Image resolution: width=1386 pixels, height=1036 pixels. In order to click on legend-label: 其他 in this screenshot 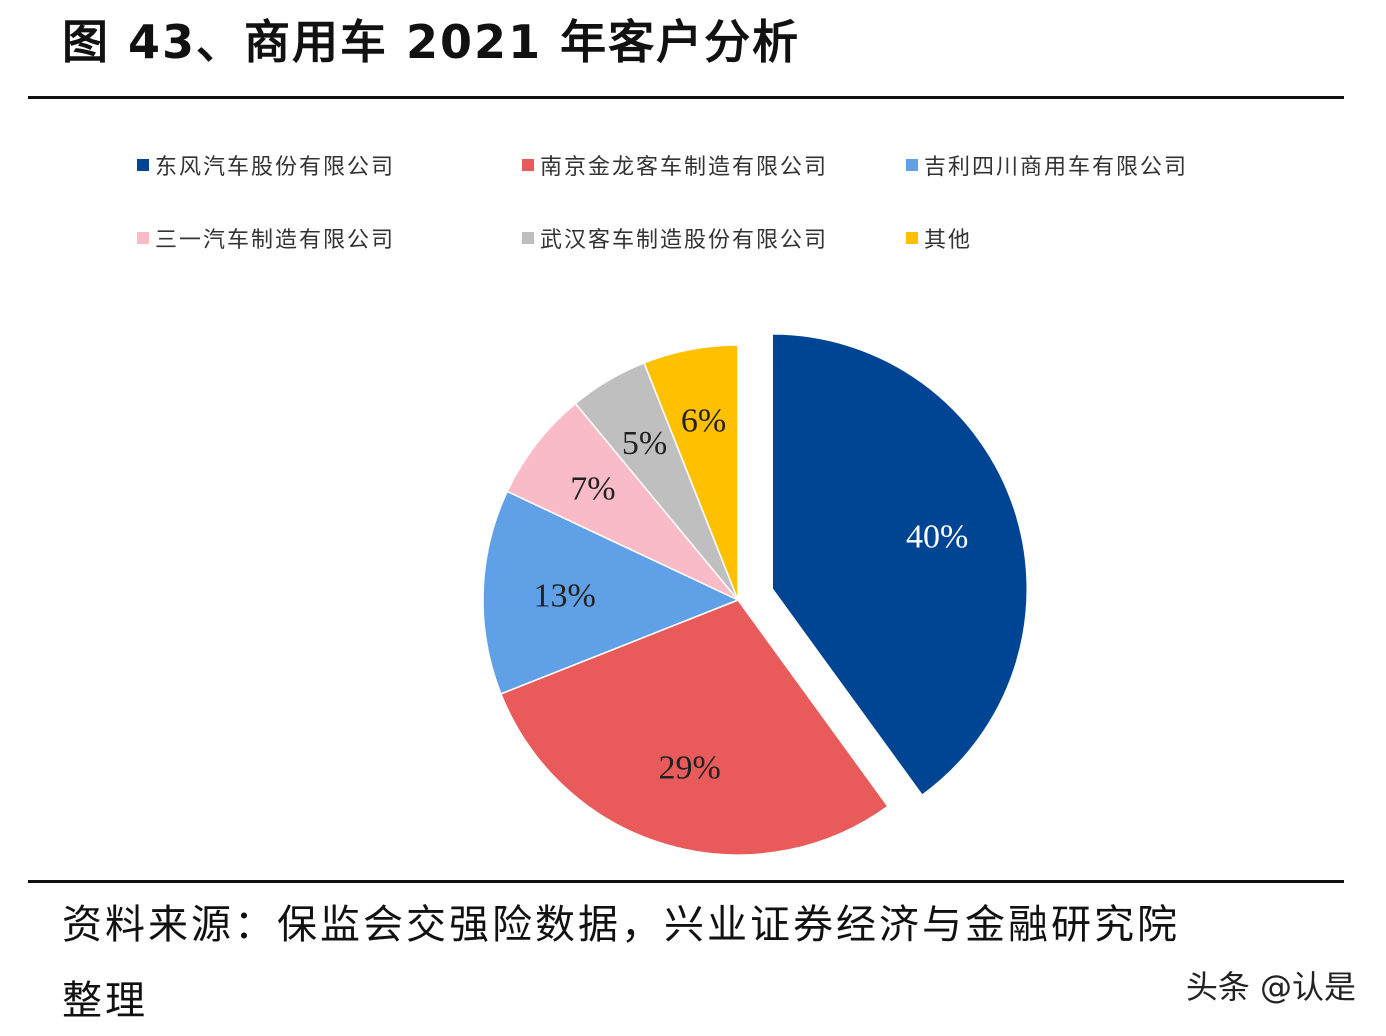, I will do `click(948, 240)`.